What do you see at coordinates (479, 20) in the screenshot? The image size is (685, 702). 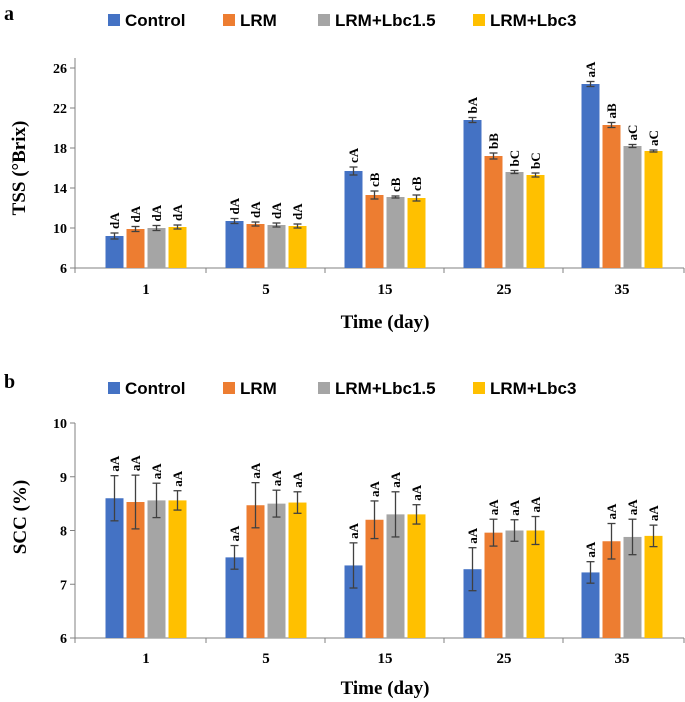 I see `legend-swatch-lrm-lbc3` at bounding box center [479, 20].